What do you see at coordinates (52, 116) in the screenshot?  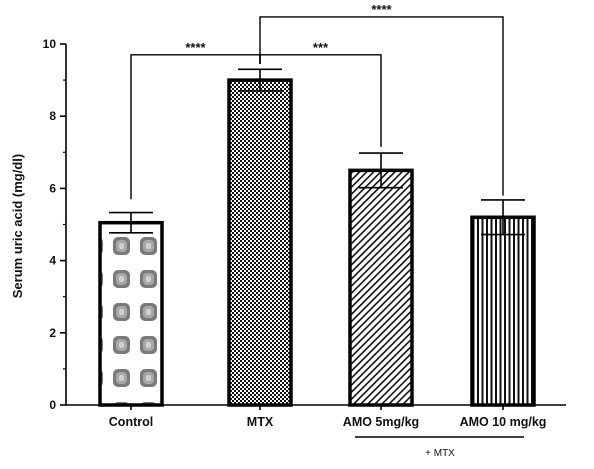 I see `y-tick-label-4: 8` at bounding box center [52, 116].